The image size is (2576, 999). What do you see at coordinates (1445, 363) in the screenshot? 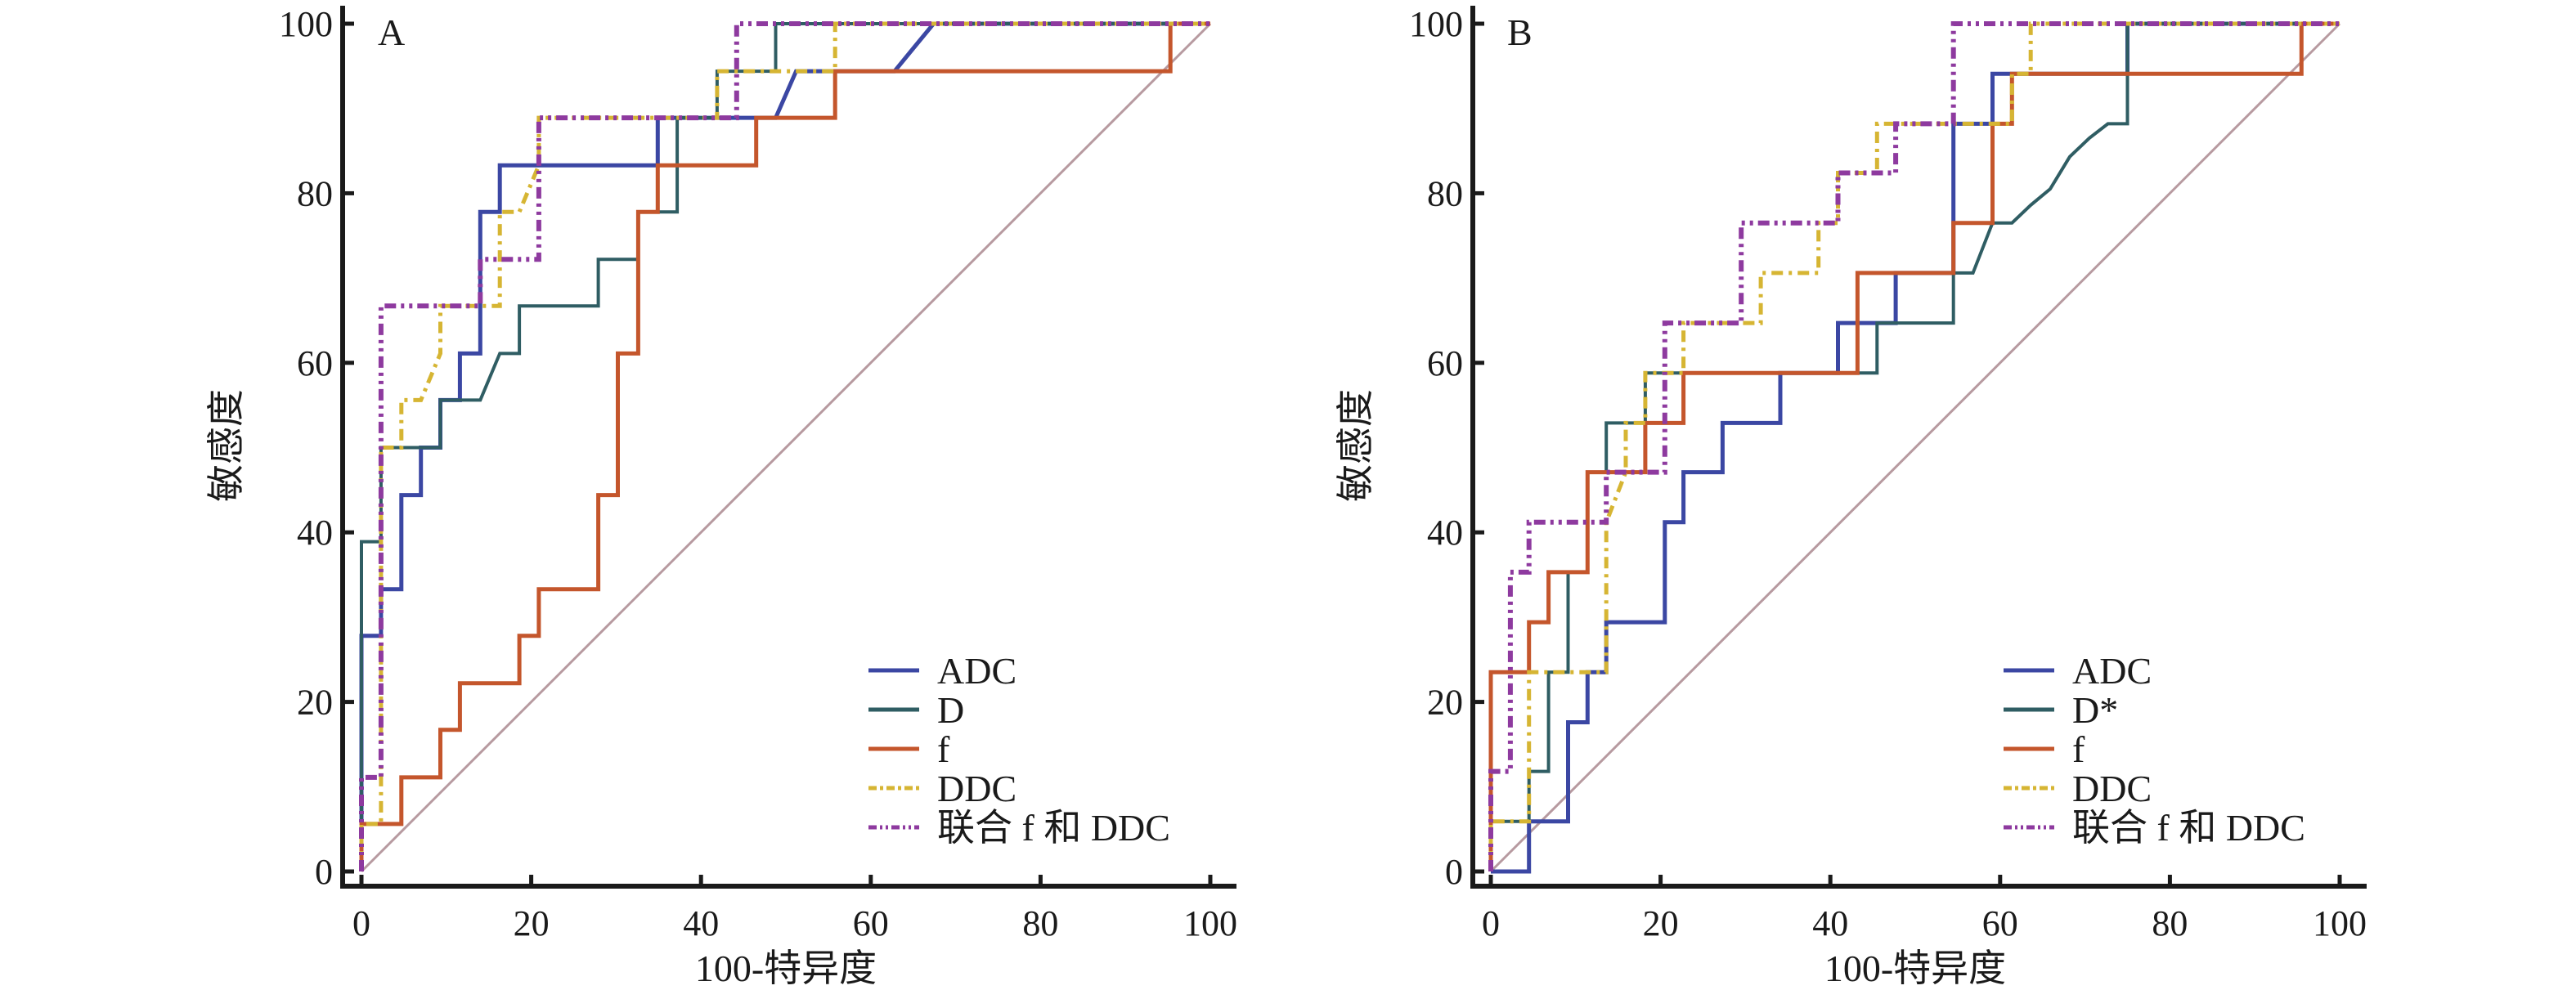
I see `panel-b-y-tick-label: 60` at bounding box center [1445, 363].